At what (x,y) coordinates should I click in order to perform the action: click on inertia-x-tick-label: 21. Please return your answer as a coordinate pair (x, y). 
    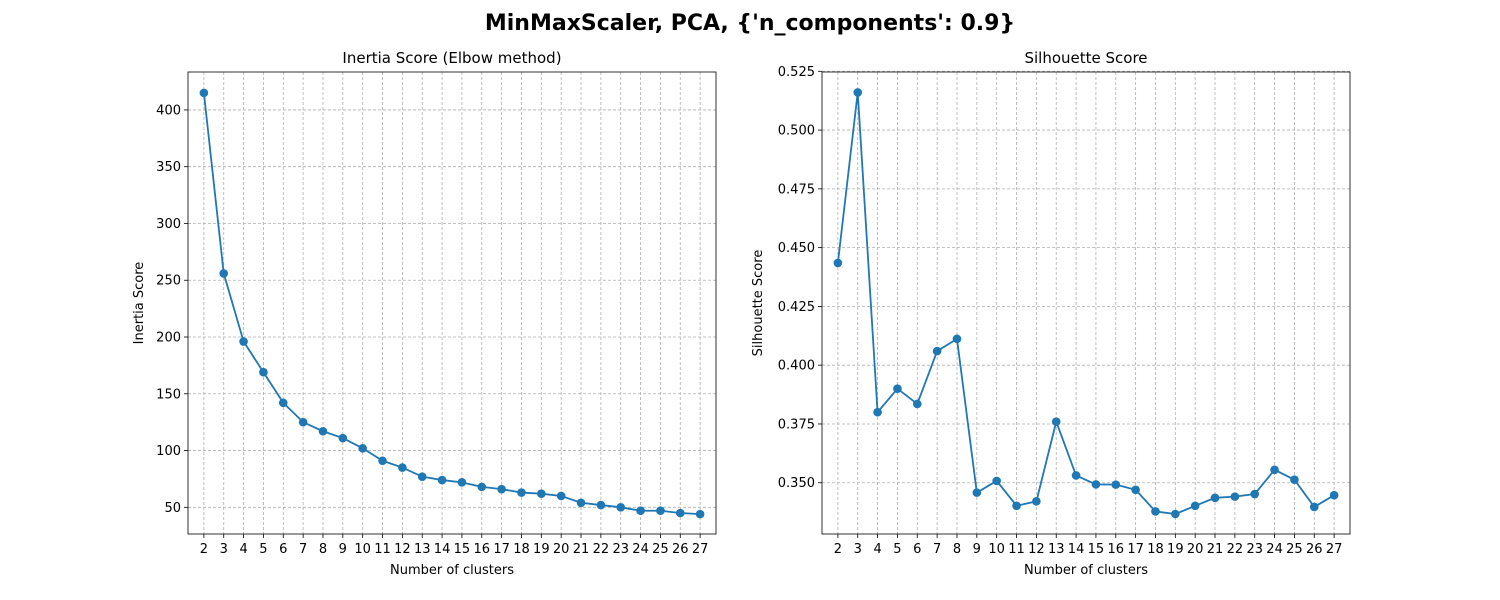
    Looking at the image, I should click on (581, 549).